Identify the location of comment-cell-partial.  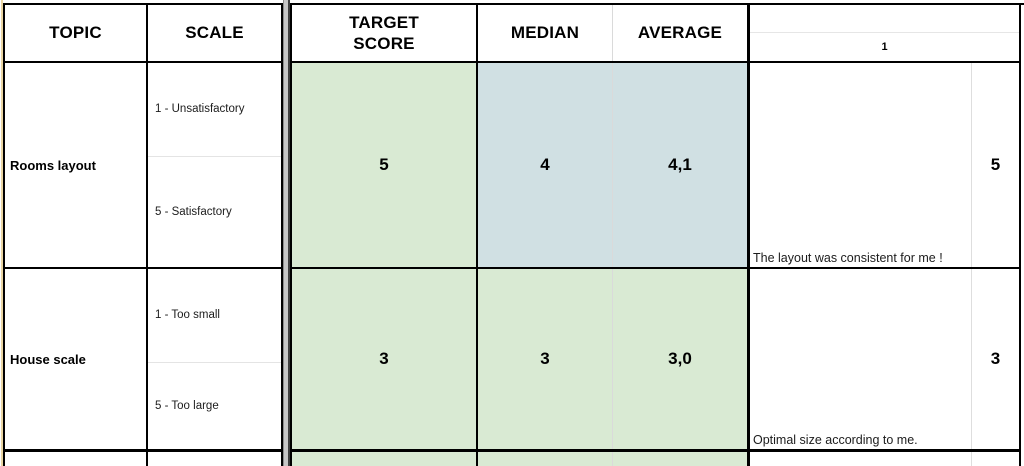
(861, 459).